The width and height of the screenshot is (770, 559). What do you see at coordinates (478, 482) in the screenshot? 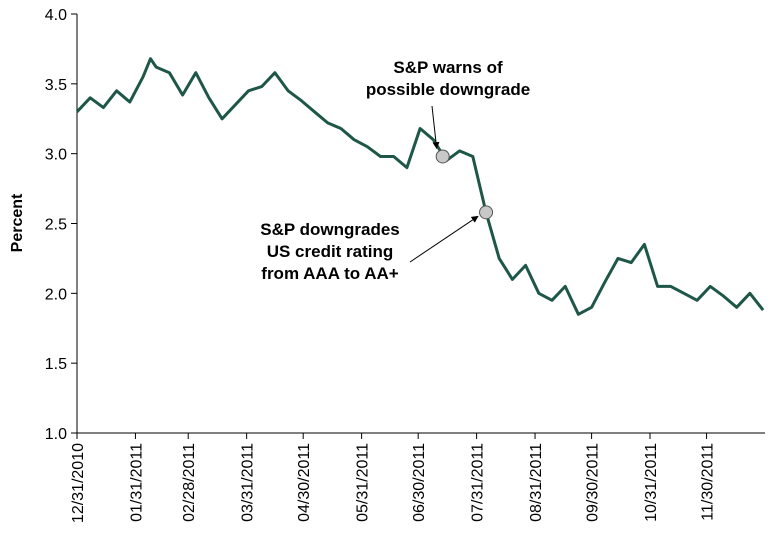
I see `x-tick-label: 07/31/2011` at bounding box center [478, 482].